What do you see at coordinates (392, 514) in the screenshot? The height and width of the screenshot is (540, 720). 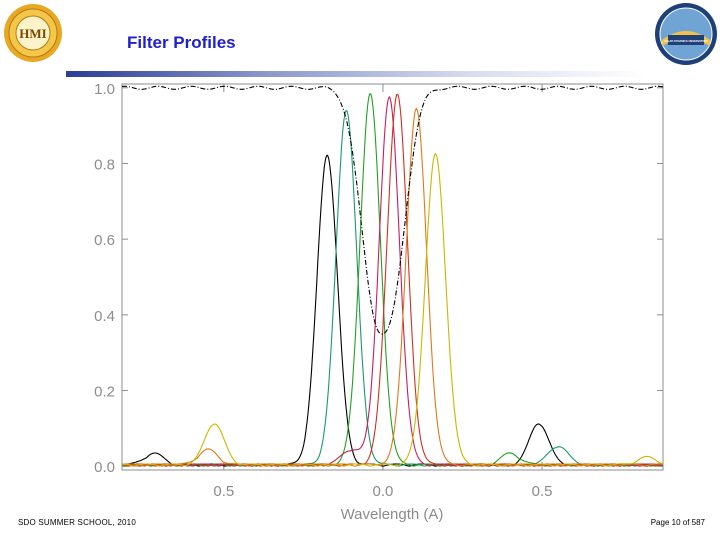 I see `x-axis-label: Wavelength (A)` at bounding box center [392, 514].